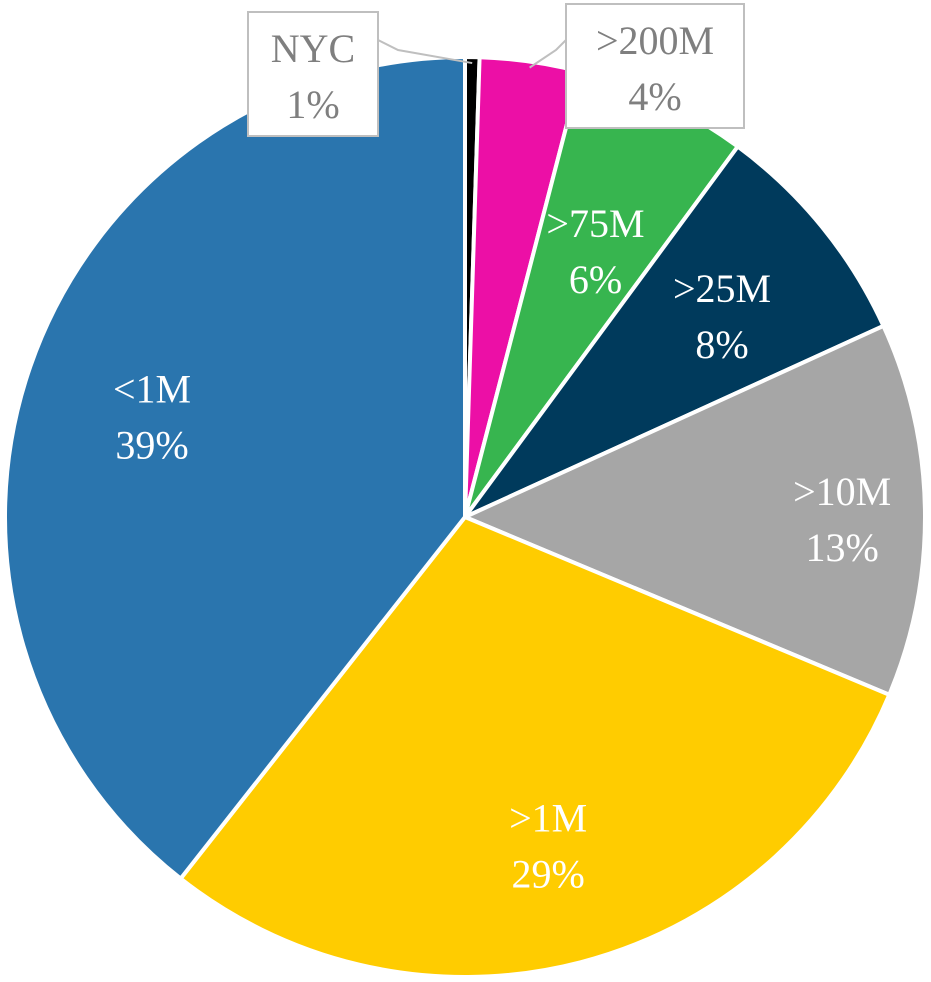 The width and height of the screenshot is (931, 982). What do you see at coordinates (655, 40) in the screenshot?
I see `slice-label-gt-200m: >200M` at bounding box center [655, 40].